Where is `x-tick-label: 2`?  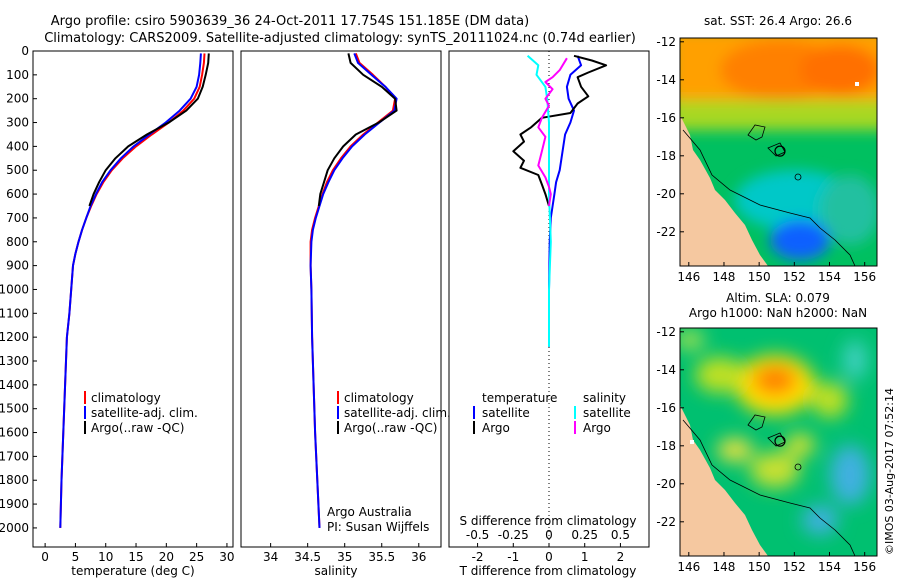 x-tick-label: 2 is located at coordinates (621, 557).